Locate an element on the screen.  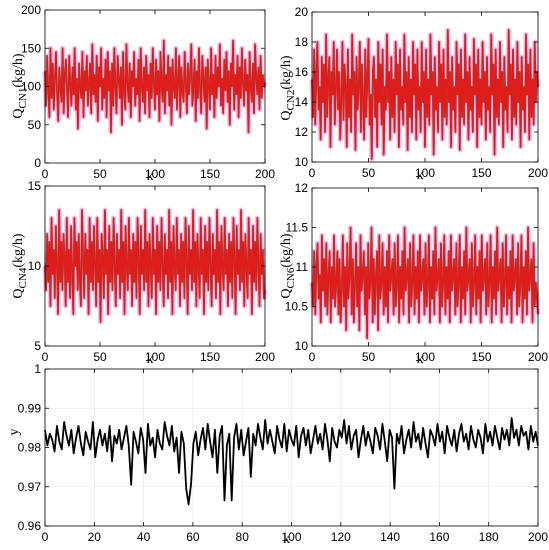
y-tick-label: 0 is located at coordinates (37, 163).